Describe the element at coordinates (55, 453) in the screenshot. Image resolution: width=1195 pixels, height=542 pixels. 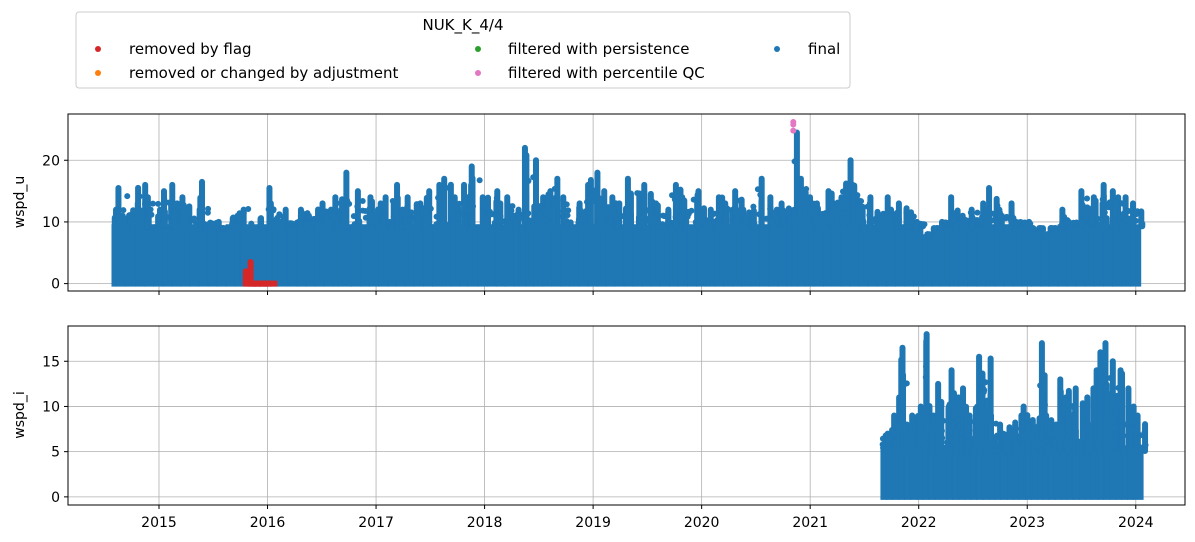
I see `y-tick-label-5: 5` at that location.